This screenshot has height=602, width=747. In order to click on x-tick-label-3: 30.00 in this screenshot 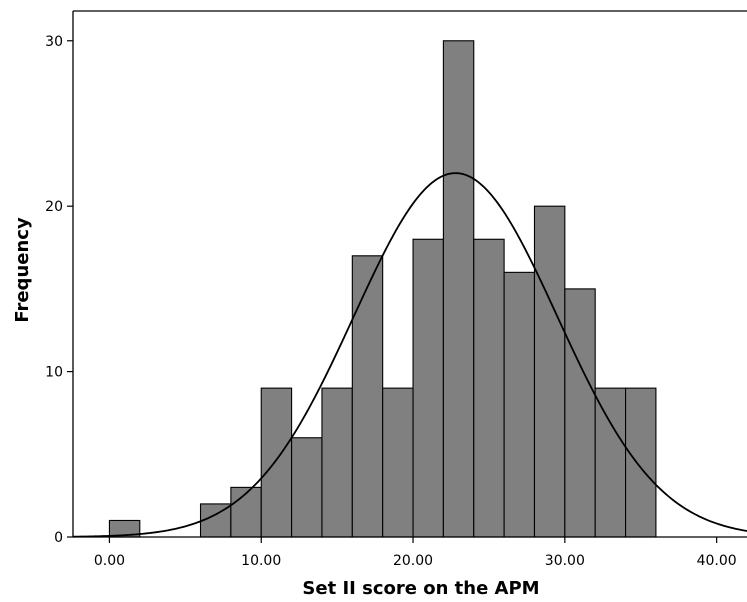, I will do `click(565, 561)`.